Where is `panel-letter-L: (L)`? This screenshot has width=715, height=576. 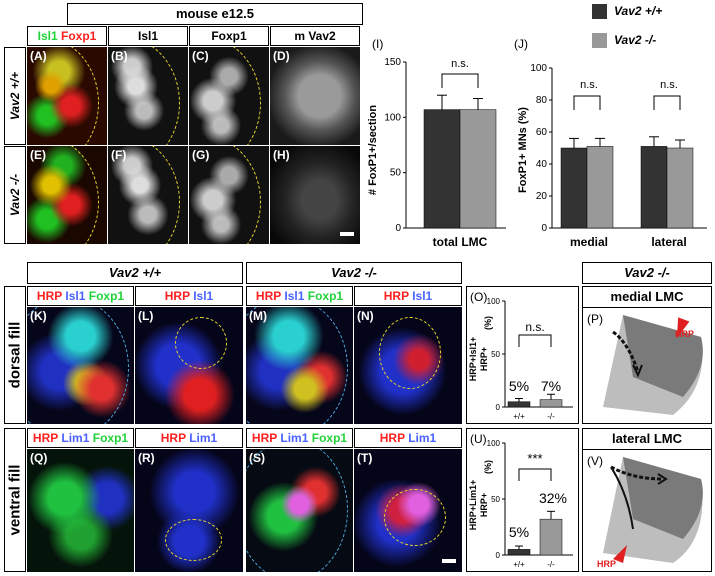 panel-letter-L: (L) is located at coordinates (146, 316).